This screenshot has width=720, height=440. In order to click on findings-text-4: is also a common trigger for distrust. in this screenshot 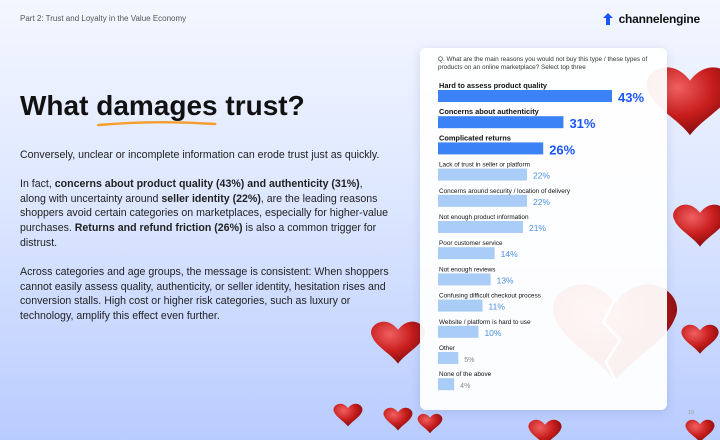, I will do `click(198, 235)`.